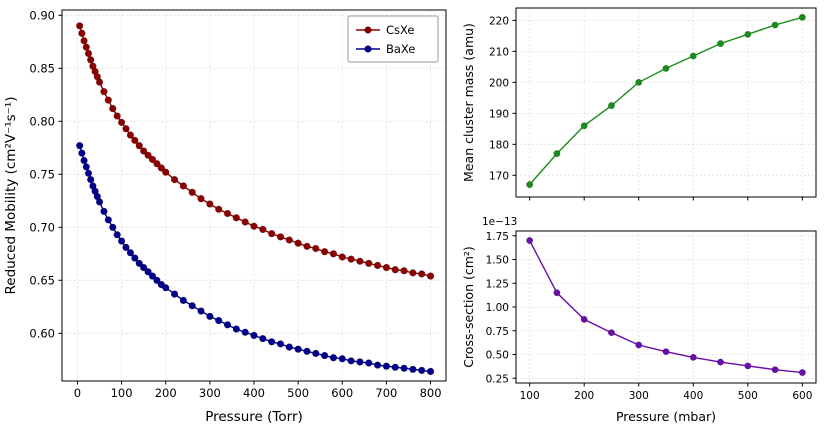  Describe the element at coordinates (400, 49) in the screenshot. I see `legend-label: BaXe` at that location.